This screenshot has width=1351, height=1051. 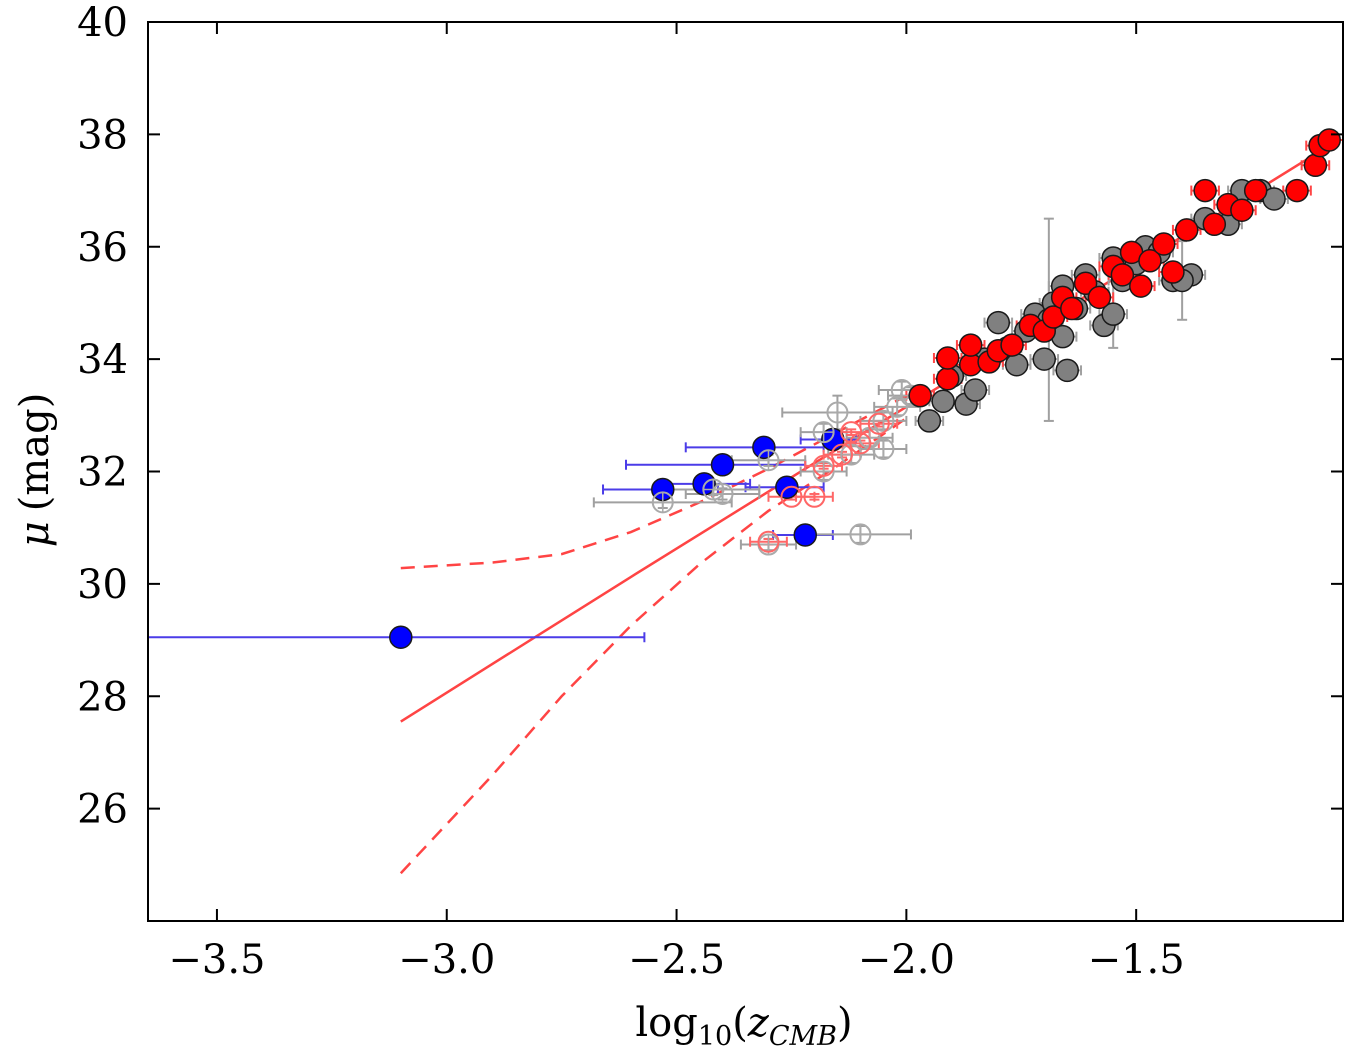 What do you see at coordinates (102, 360) in the screenshot?
I see `y-tick-label: 34` at bounding box center [102, 360].